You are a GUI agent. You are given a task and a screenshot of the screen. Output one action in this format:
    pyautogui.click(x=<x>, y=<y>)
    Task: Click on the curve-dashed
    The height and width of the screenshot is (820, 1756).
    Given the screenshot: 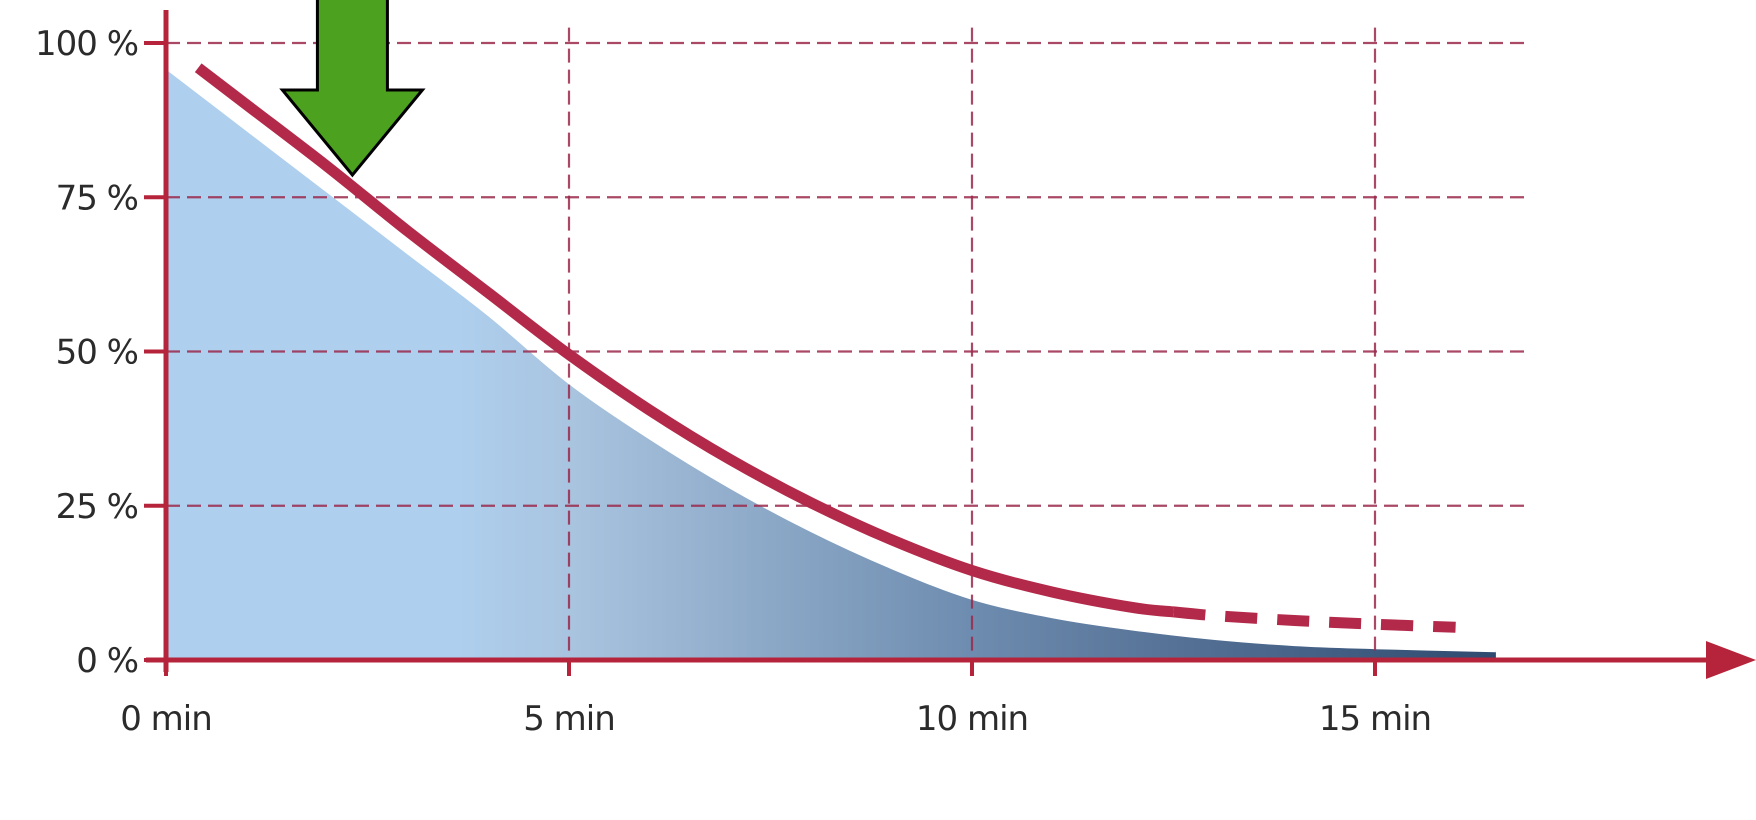 What is the action you would take?
    pyautogui.click(x=1314, y=619)
    